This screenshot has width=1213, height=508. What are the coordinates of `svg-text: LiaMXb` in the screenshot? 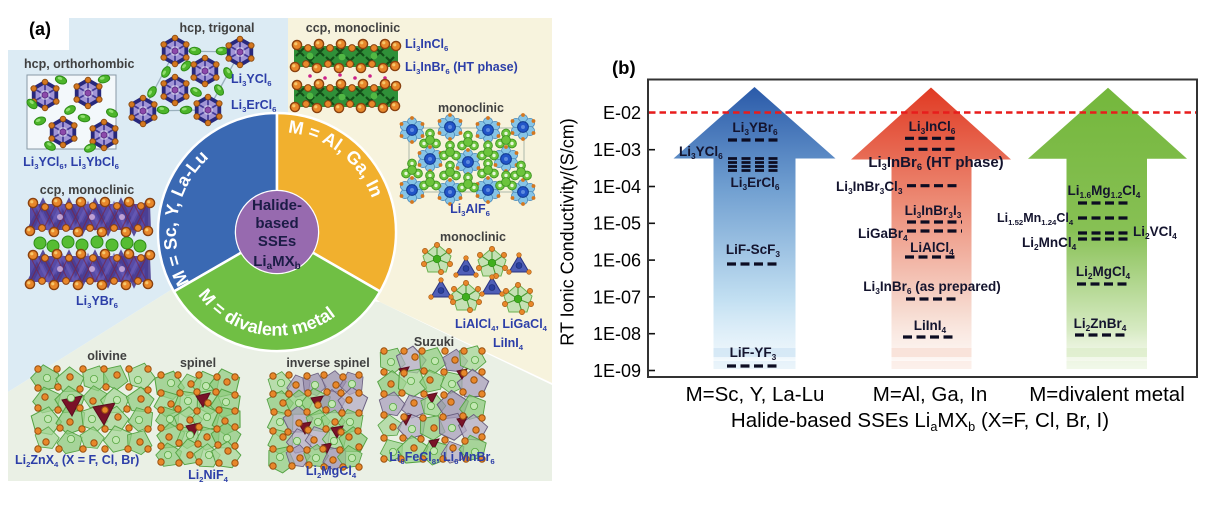 It's located at (277, 262).